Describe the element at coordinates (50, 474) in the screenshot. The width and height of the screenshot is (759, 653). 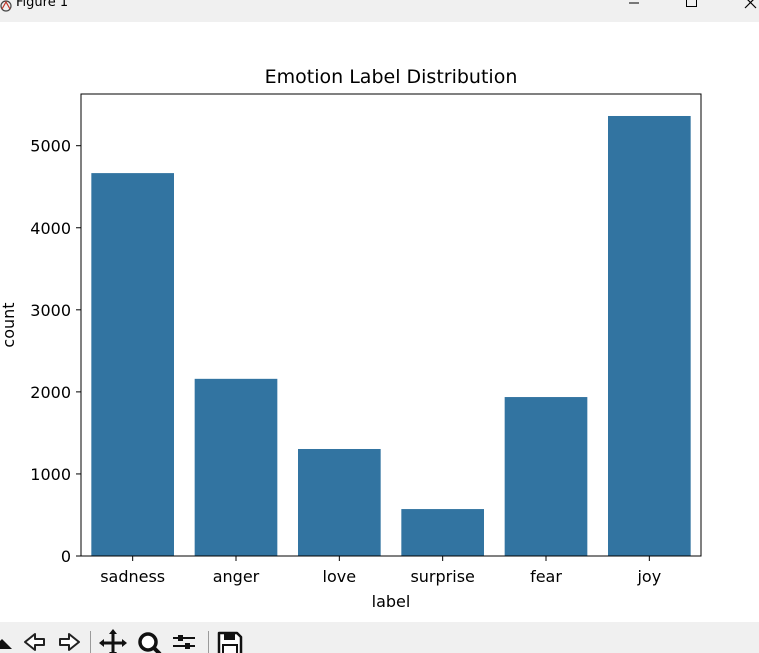
I see `y-tick-label: 1000` at that location.